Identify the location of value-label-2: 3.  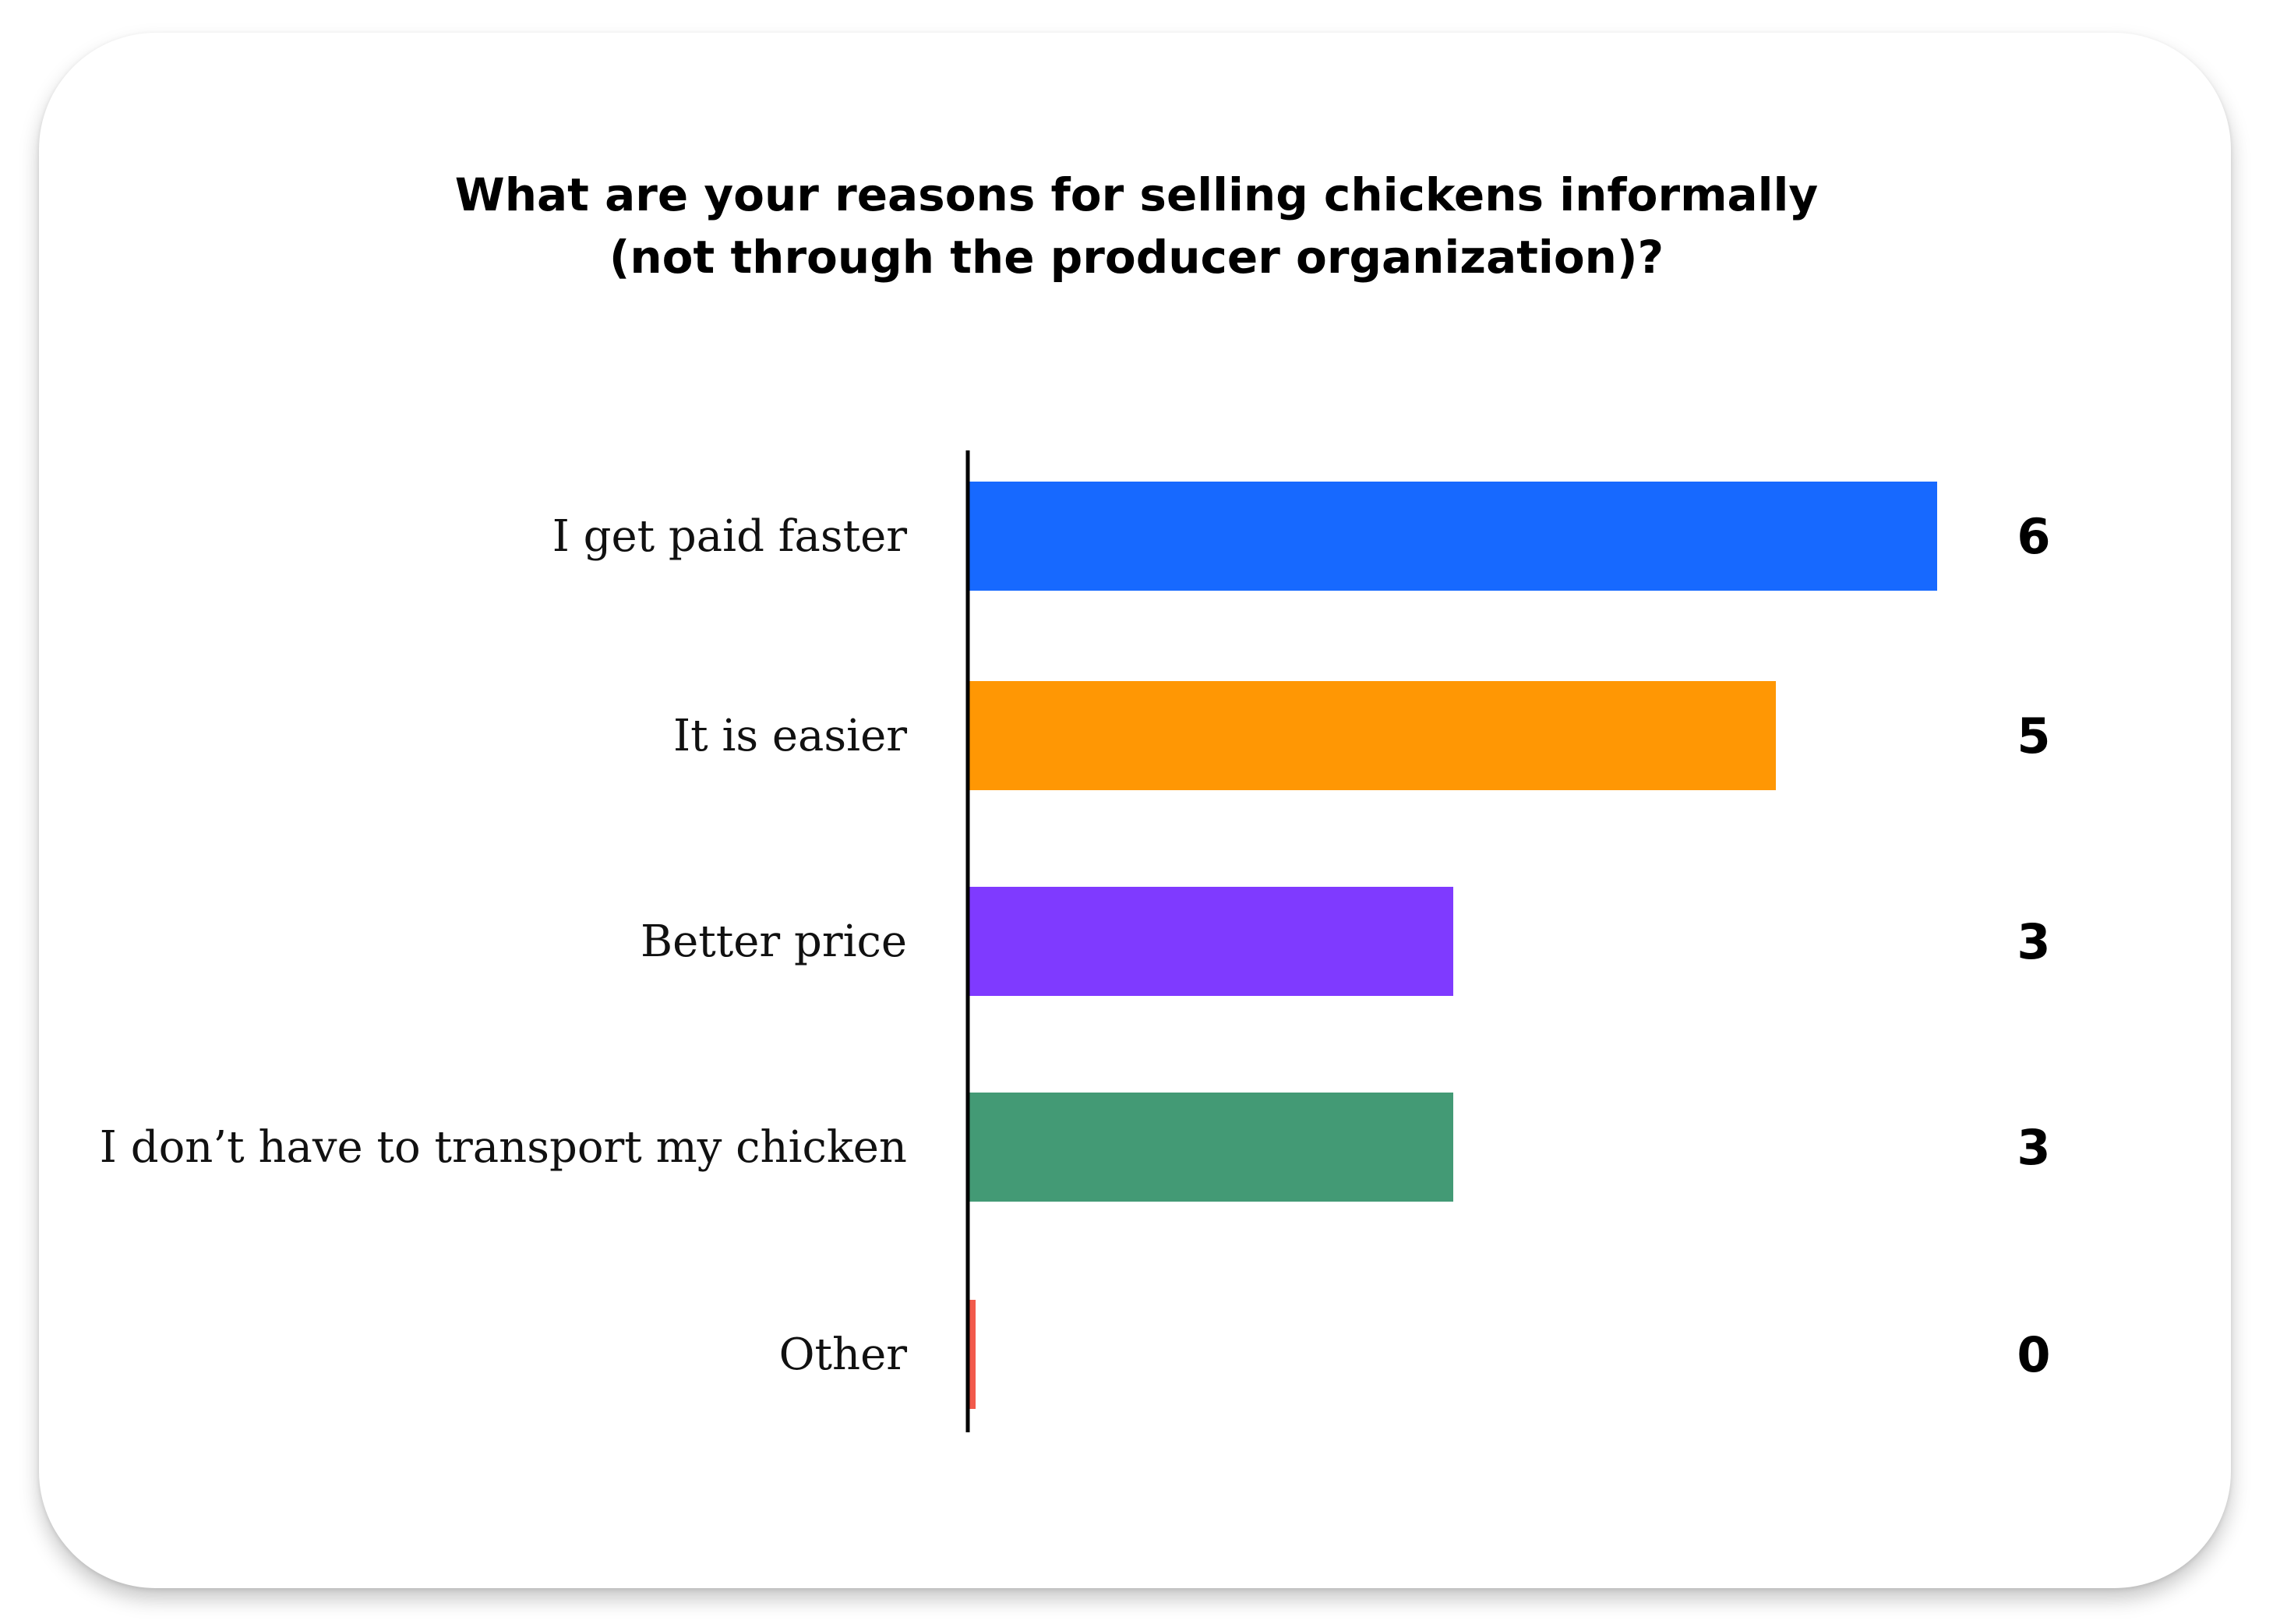
(2033, 941).